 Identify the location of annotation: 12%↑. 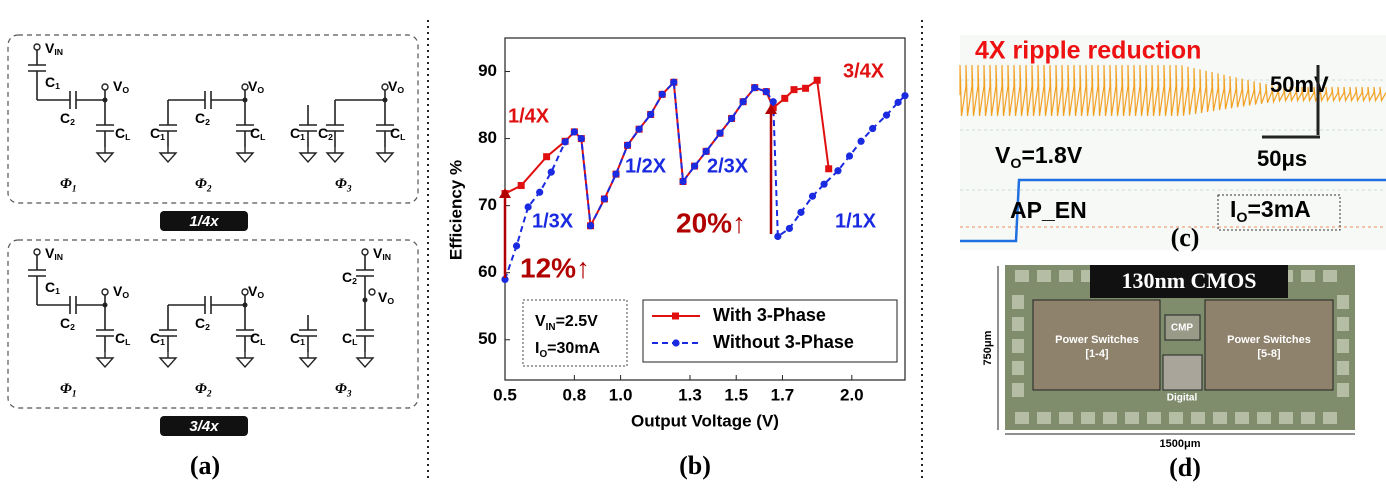
(555, 267).